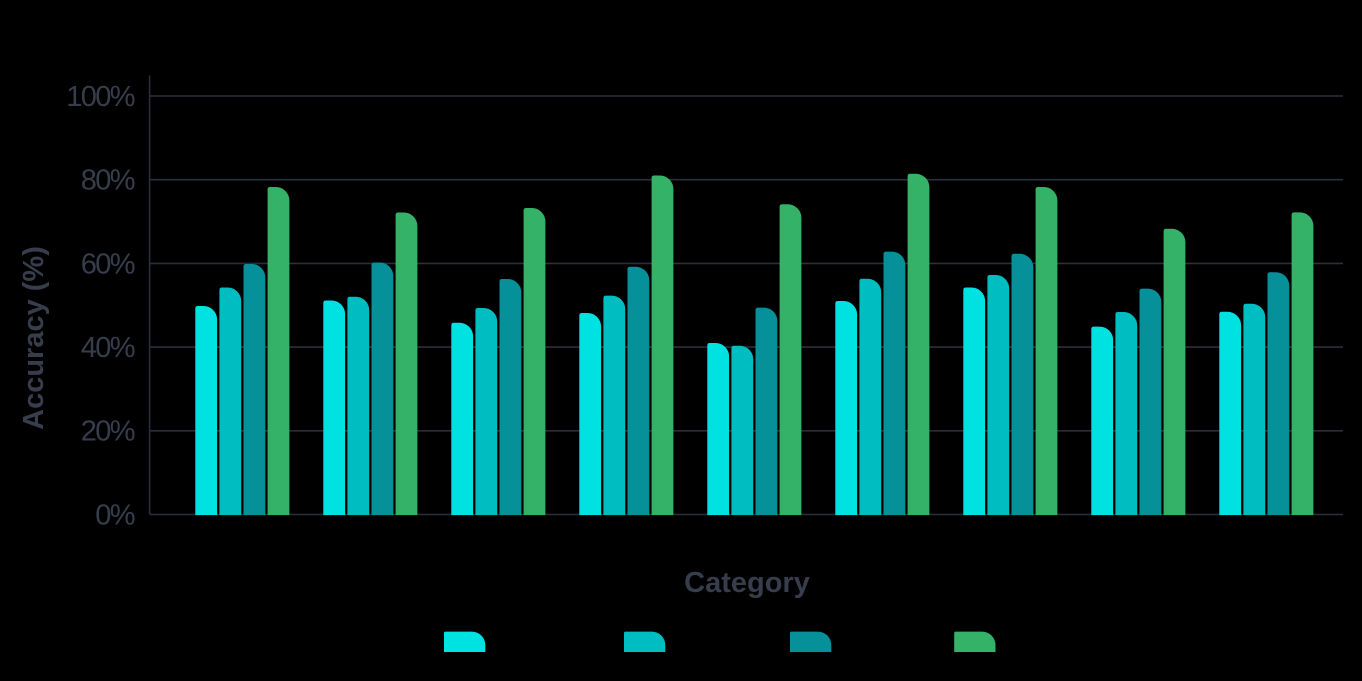  I want to click on svg-text: Category, so click(747, 583).